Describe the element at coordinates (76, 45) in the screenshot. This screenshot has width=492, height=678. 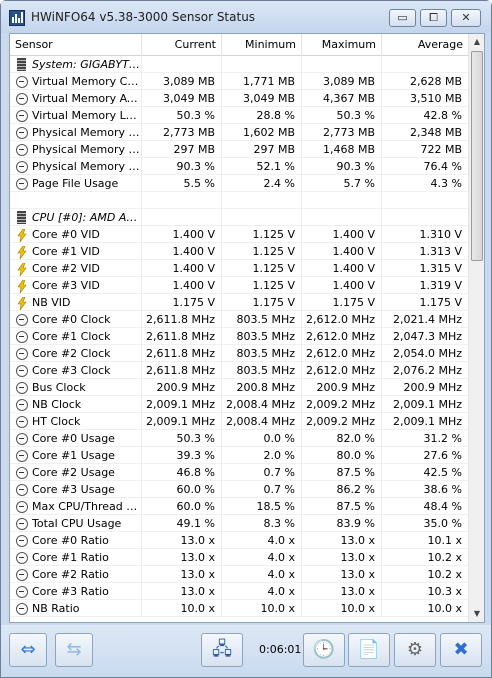
I see `column-header-sensor: Sensor` at that location.